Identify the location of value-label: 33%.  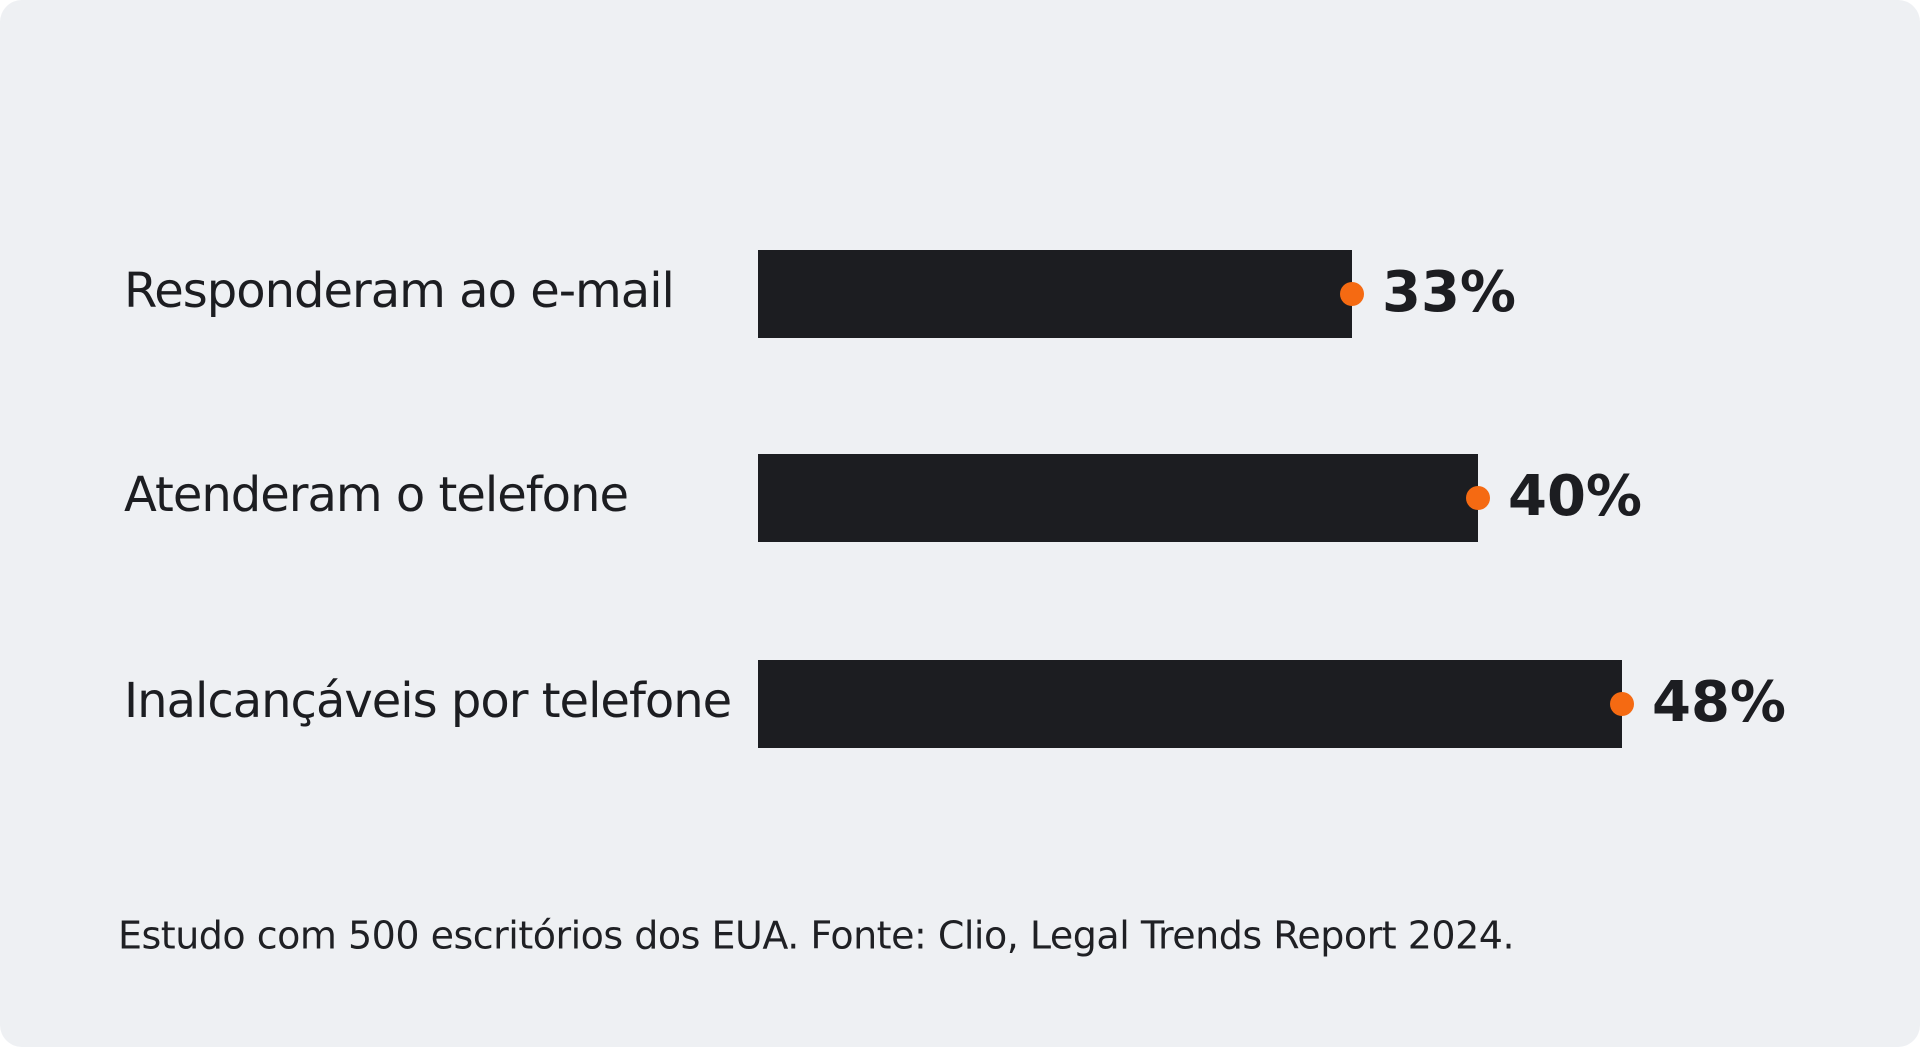
(1449, 292).